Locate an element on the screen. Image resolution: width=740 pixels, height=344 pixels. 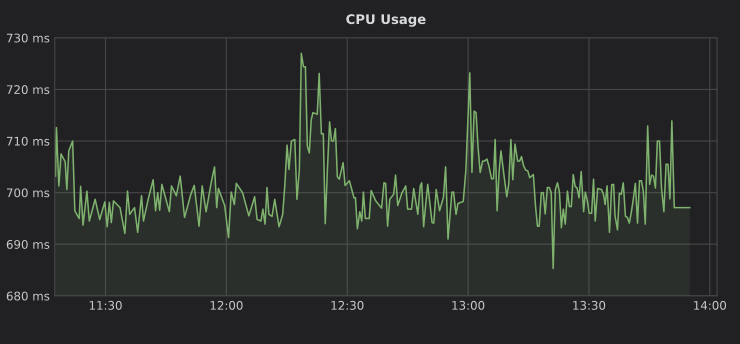
x-tick-label: 11:30 is located at coordinates (106, 305).